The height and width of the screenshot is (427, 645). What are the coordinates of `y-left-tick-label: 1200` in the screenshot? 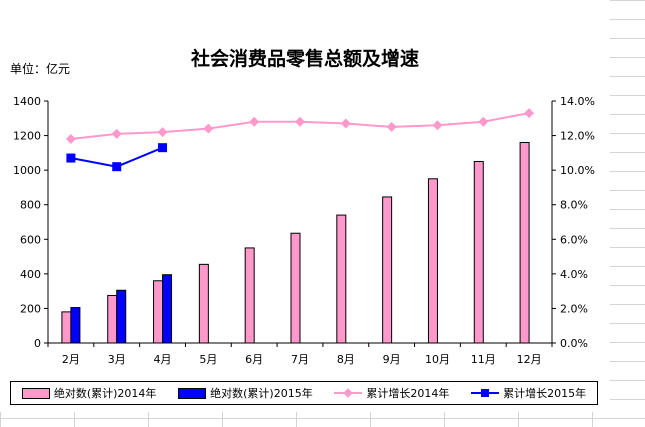 It's located at (27, 136).